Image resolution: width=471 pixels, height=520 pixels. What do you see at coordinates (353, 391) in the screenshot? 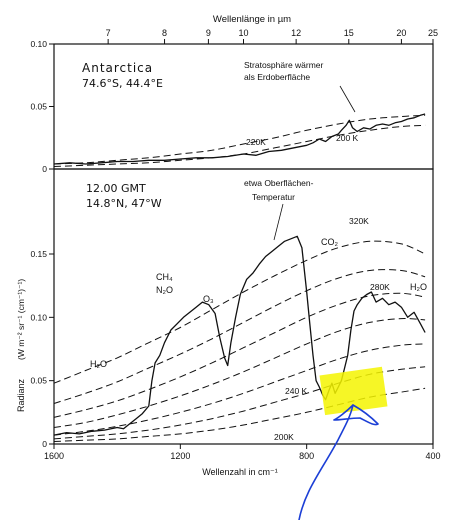
I see `highlighter-mark` at bounding box center [353, 391].